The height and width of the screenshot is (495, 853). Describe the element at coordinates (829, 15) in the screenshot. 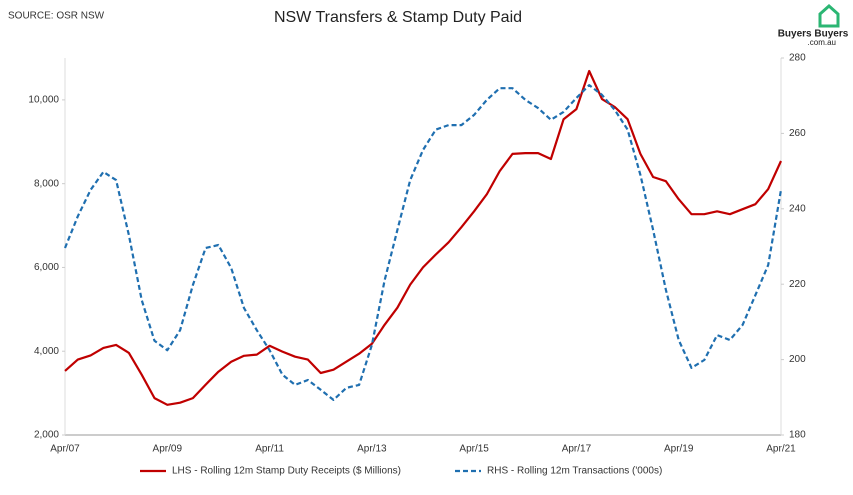

I see `logo-icon` at that location.